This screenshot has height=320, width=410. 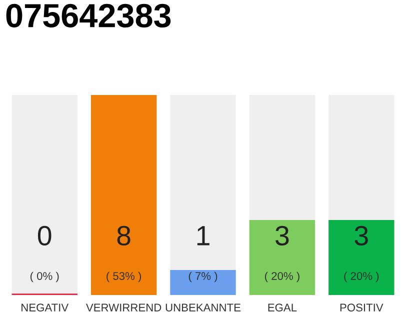 I want to click on x-tick-label: VERWIRREND, so click(x=124, y=308).